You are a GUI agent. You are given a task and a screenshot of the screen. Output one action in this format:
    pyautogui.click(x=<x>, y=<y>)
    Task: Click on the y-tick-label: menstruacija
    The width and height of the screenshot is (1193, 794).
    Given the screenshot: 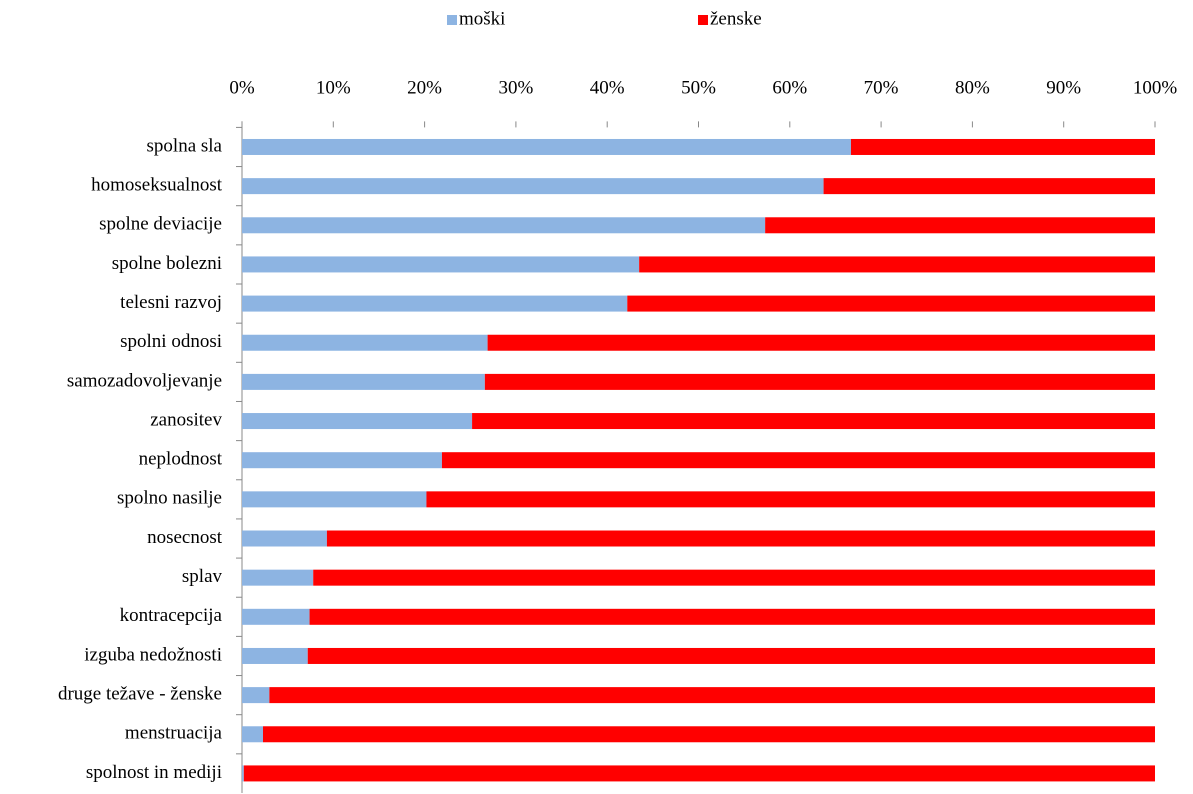 What is the action you would take?
    pyautogui.click(x=174, y=733)
    